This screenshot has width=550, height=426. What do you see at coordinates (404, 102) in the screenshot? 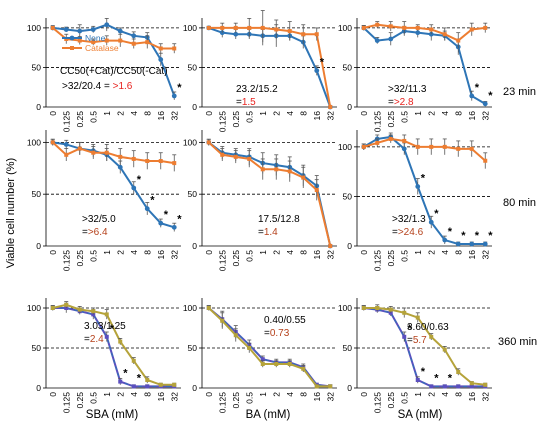
I see `annotation-fold: >2.8` at bounding box center [404, 102].